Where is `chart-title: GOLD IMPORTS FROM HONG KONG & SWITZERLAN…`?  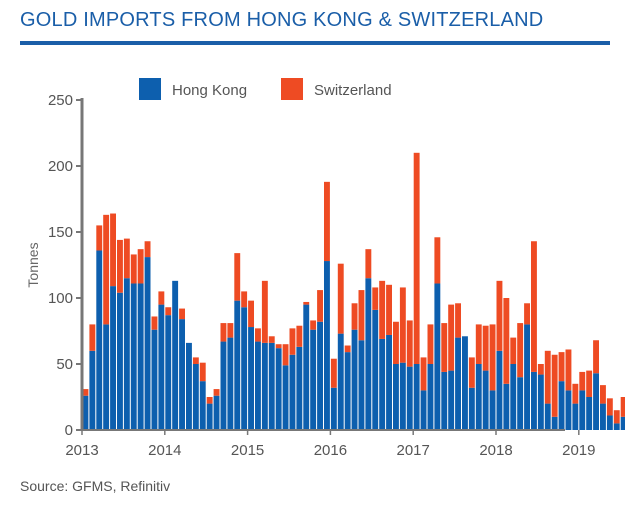
chart-title: GOLD IMPORTS FROM HONG KONG & SWITZERLAN… is located at coordinates (282, 20).